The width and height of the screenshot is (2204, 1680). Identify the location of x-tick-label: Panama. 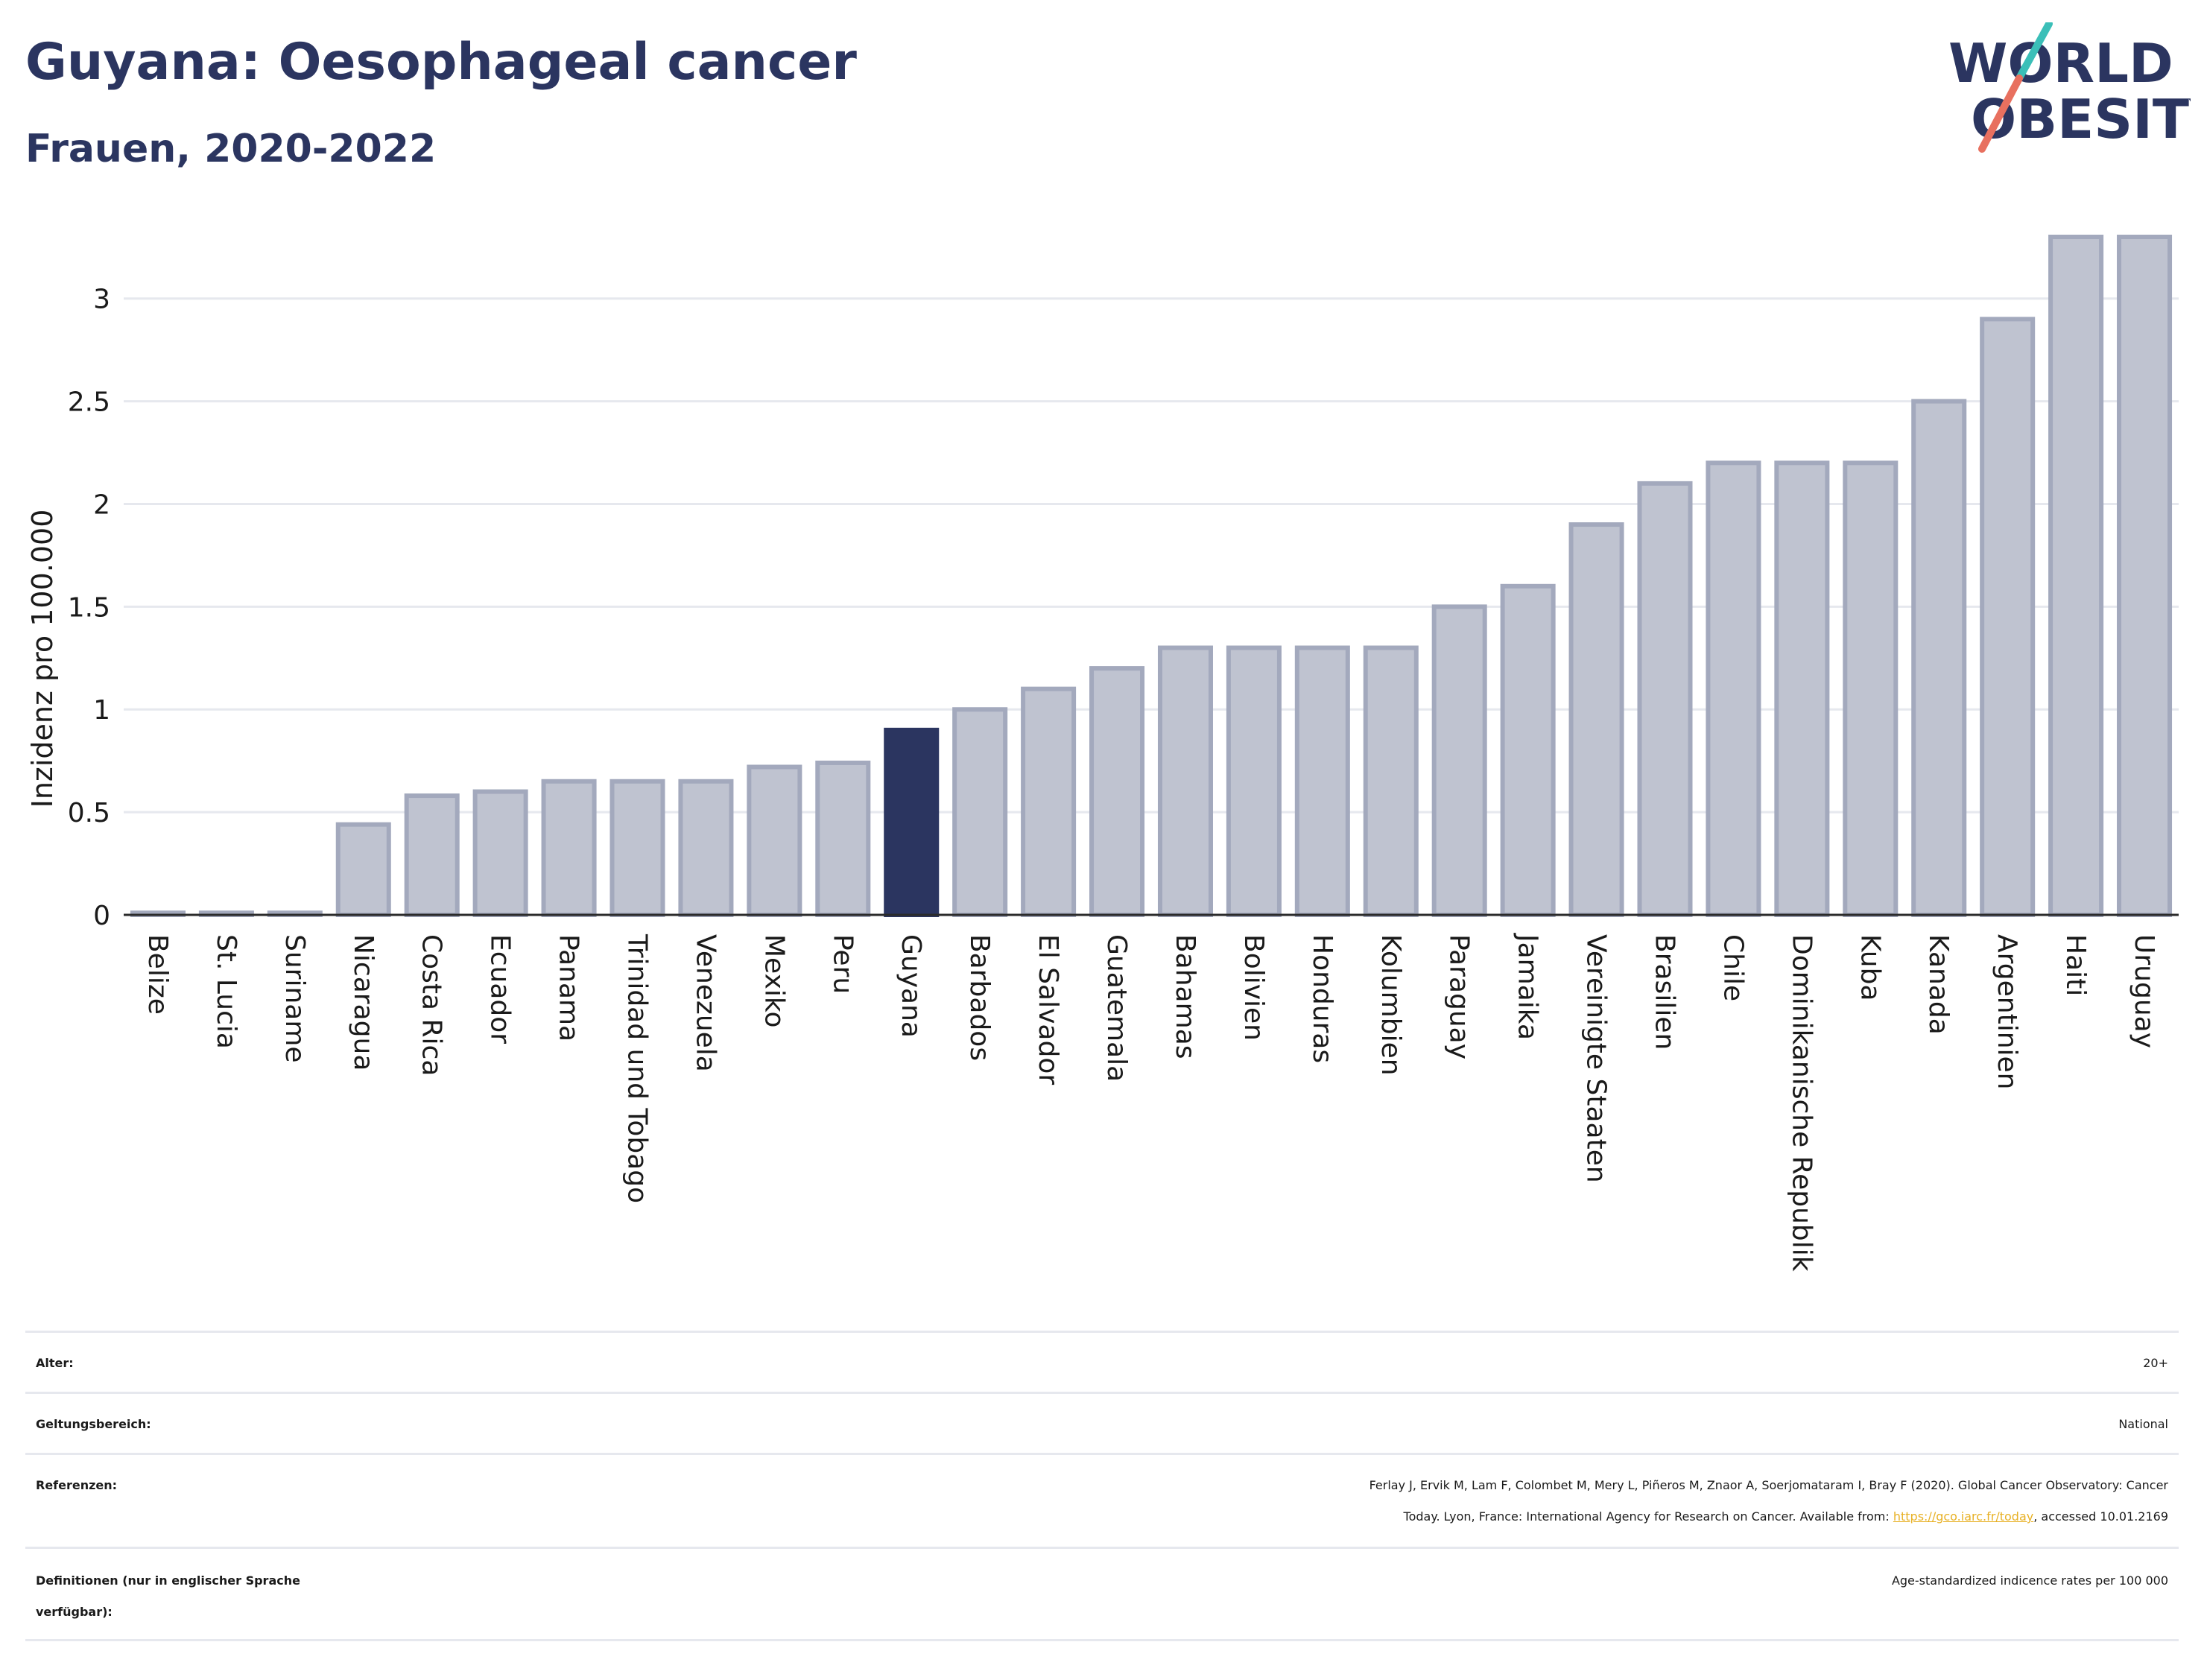
(569, 988).